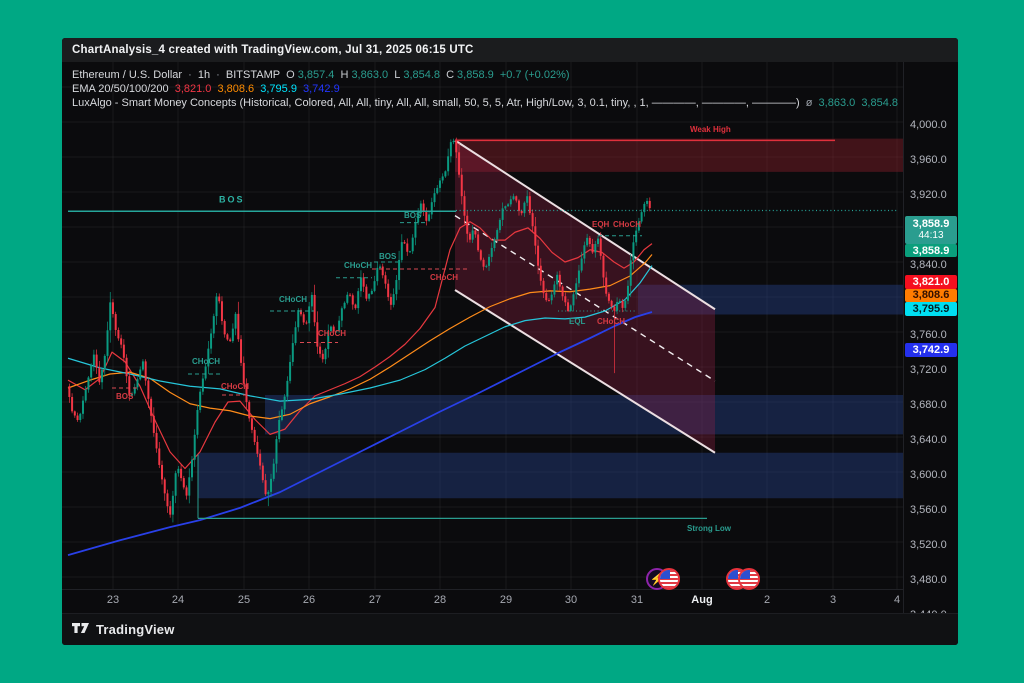  I want to click on tradingview-logo: TradingView, so click(123, 629).